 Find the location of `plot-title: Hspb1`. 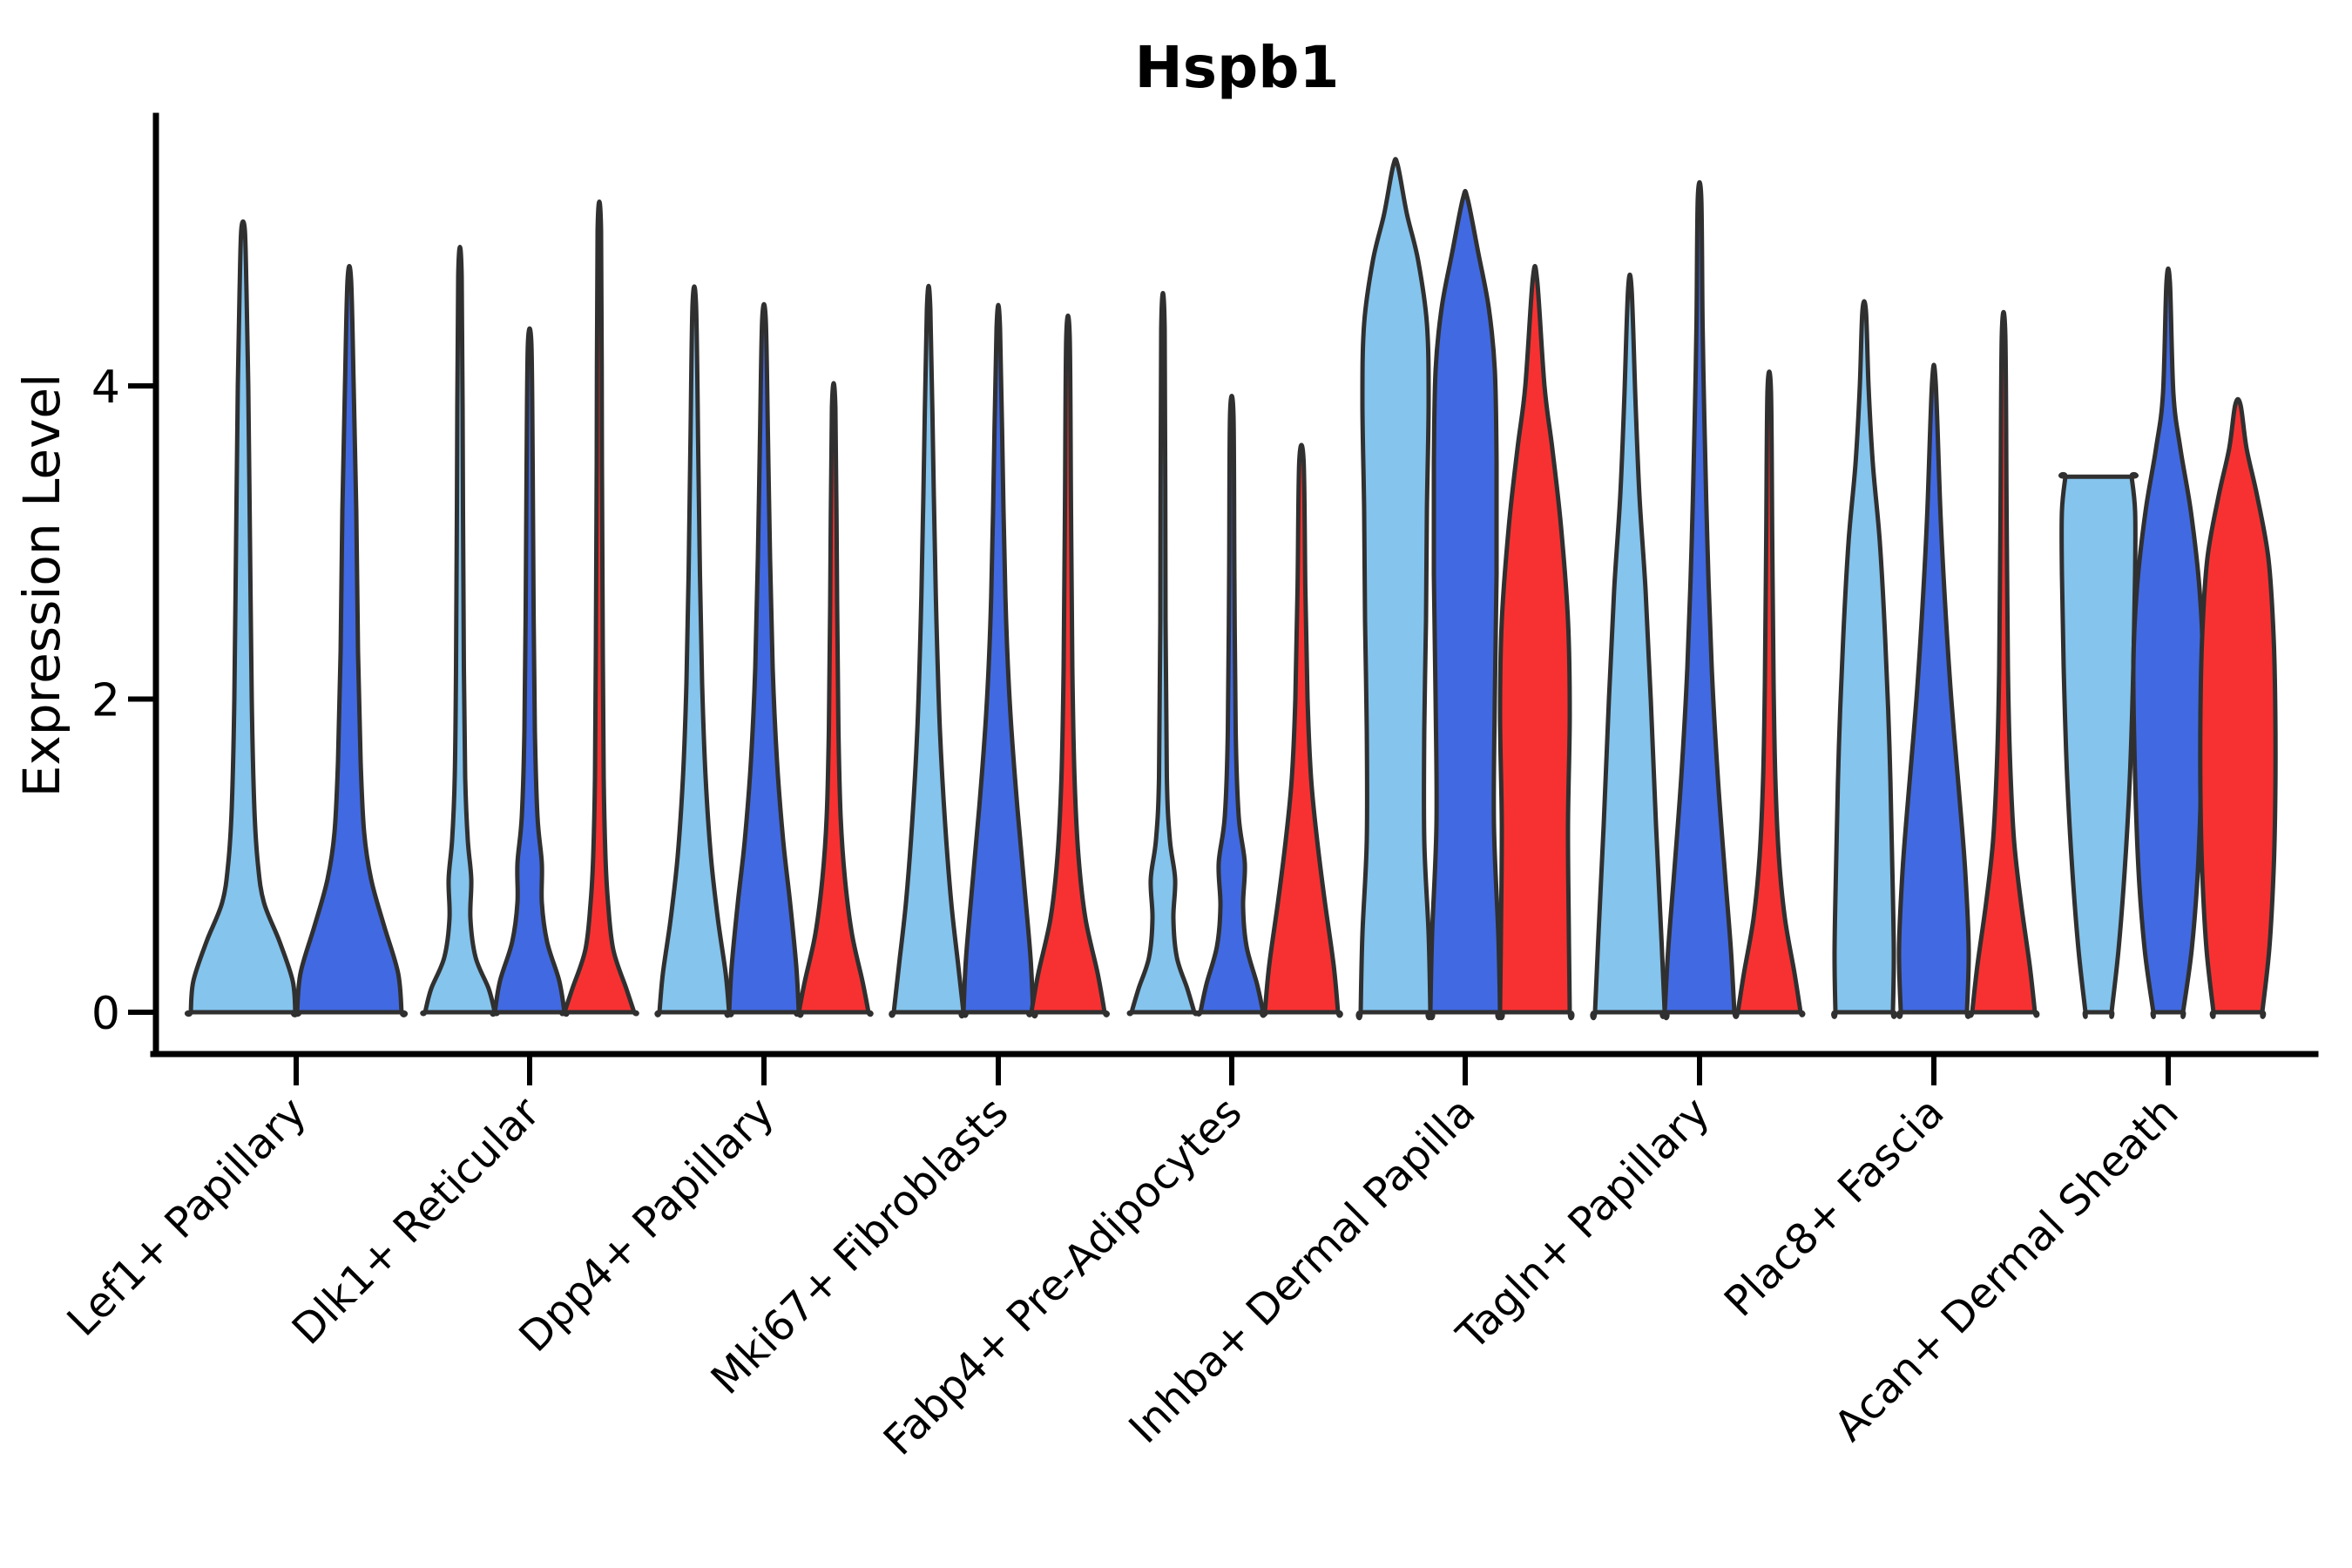

plot-title: Hspb1 is located at coordinates (1237, 67).